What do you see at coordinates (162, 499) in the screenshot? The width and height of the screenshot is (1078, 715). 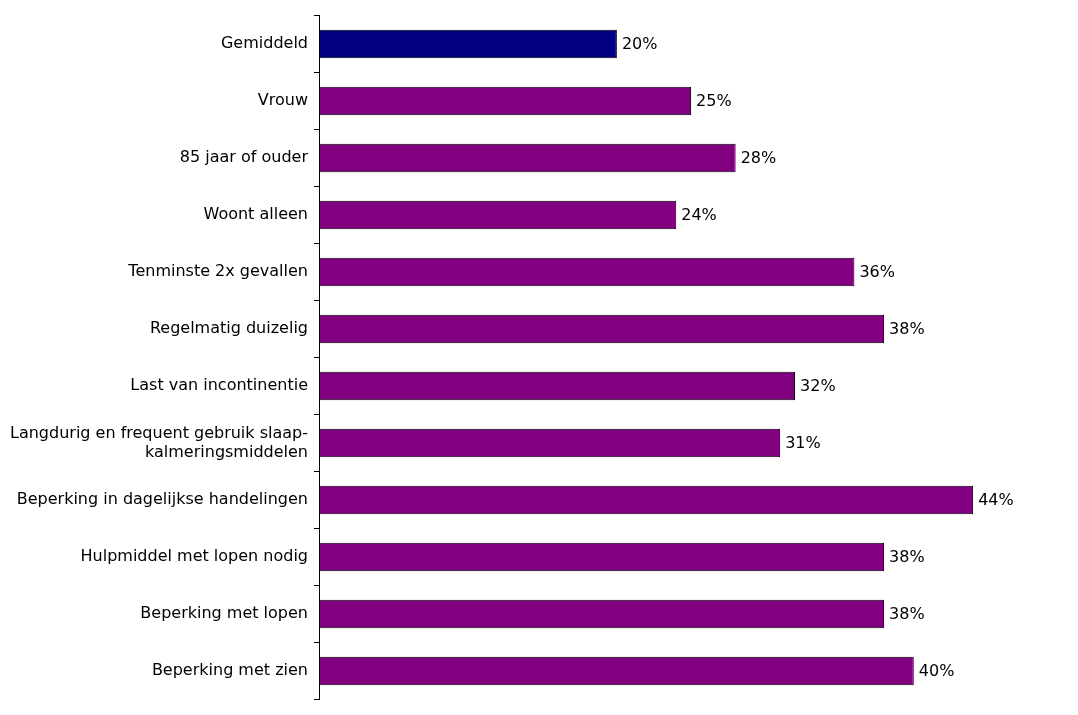 I see `y-tick-label: Beperking in dagelijkse handelingen` at bounding box center [162, 499].